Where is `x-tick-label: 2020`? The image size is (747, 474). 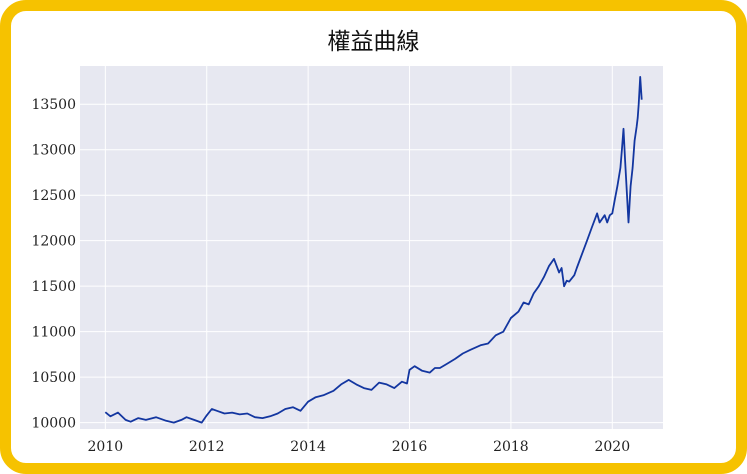
x-tick-label: 2020 is located at coordinates (612, 447).